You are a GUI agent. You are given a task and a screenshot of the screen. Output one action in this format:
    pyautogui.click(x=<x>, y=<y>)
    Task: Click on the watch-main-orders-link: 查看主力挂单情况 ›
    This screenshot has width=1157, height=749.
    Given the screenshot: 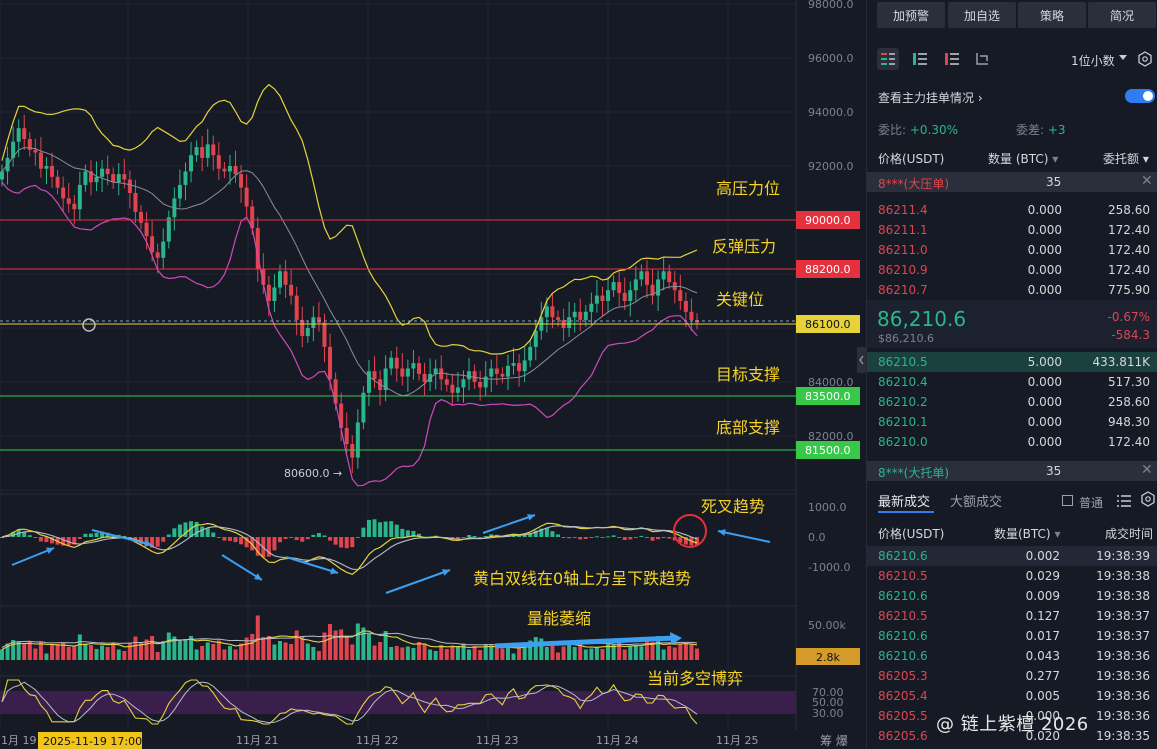 What is the action you would take?
    pyautogui.click(x=930, y=98)
    